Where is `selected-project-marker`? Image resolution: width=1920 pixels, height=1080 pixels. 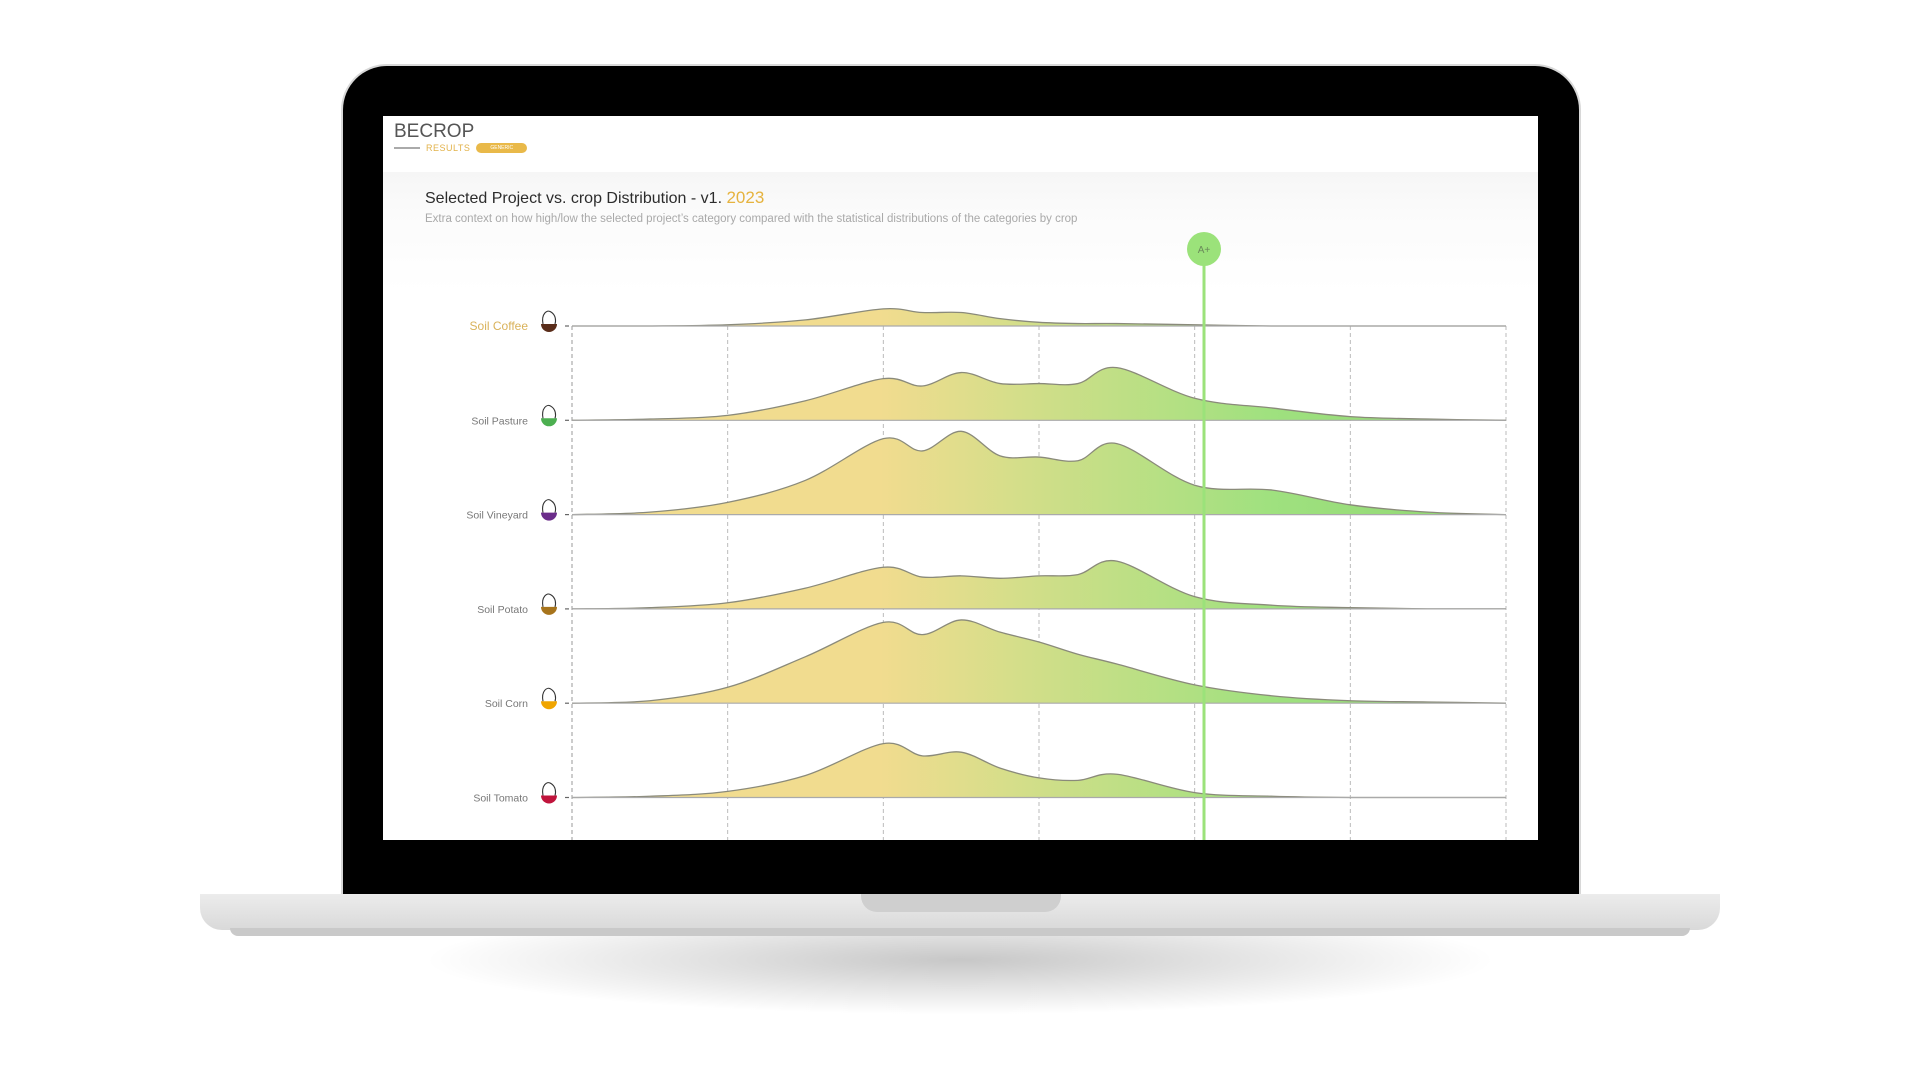 selected-project-marker is located at coordinates (1204, 249).